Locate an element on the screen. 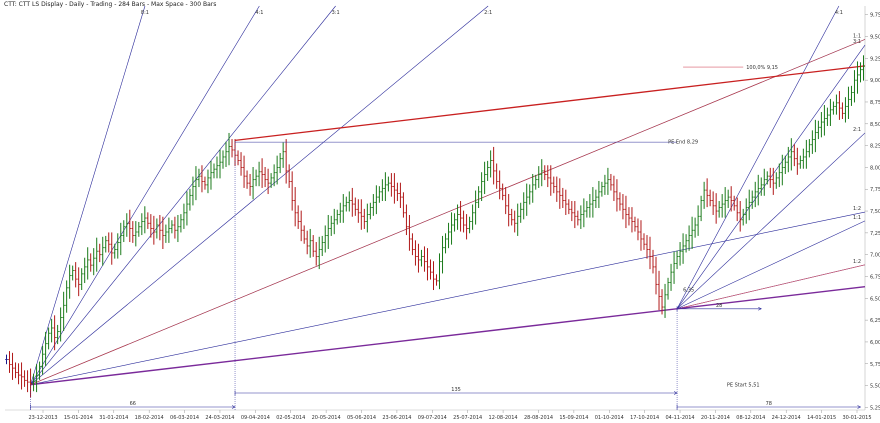 This screenshot has height=423, width=880. bar-count-28-label: 28 is located at coordinates (719, 306).